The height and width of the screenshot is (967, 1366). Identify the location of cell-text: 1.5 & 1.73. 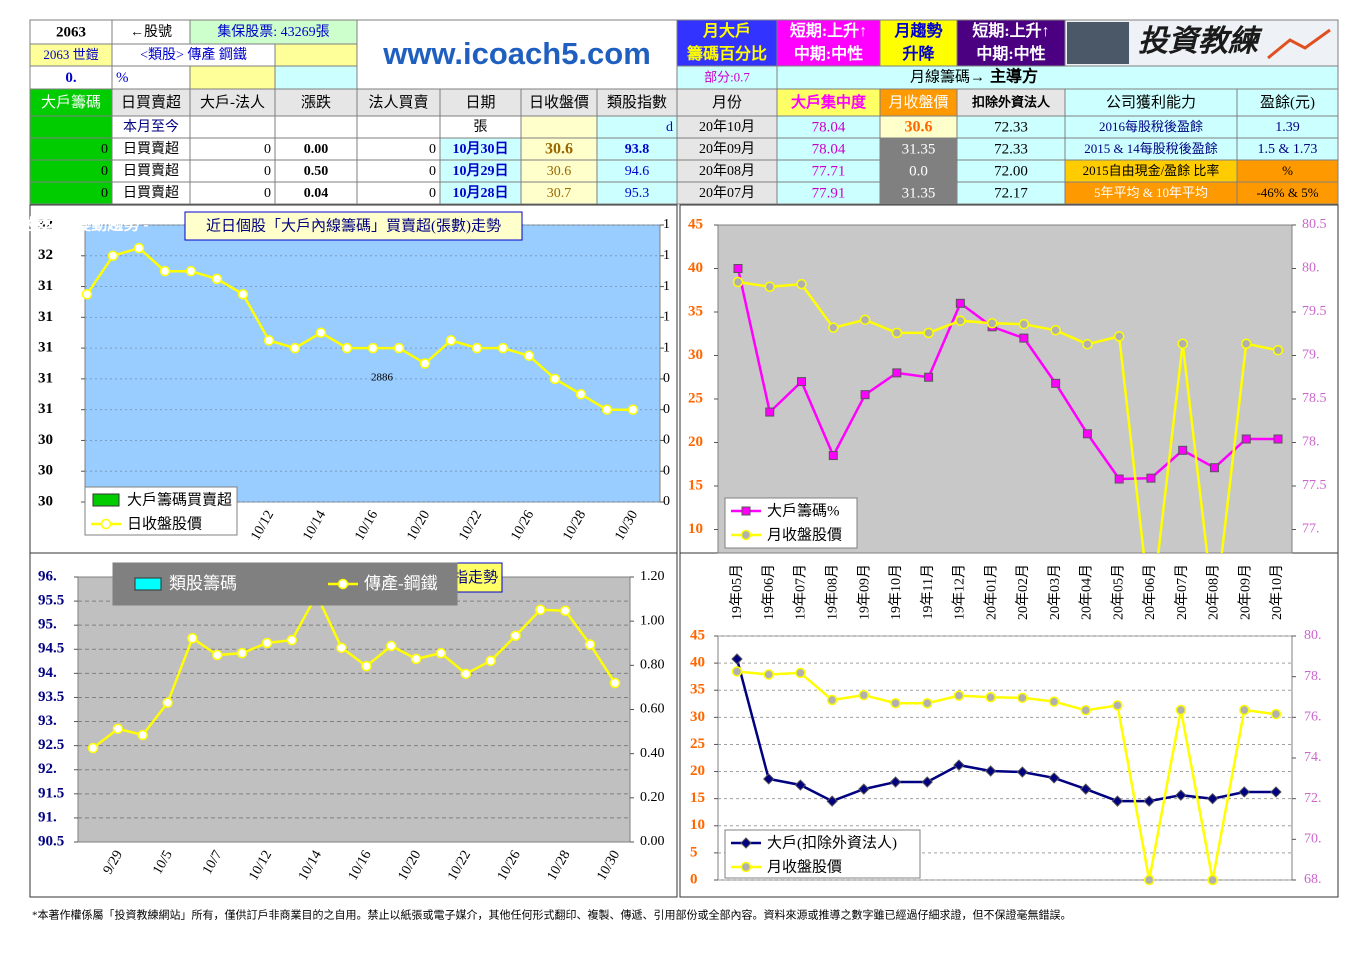
(1288, 149).